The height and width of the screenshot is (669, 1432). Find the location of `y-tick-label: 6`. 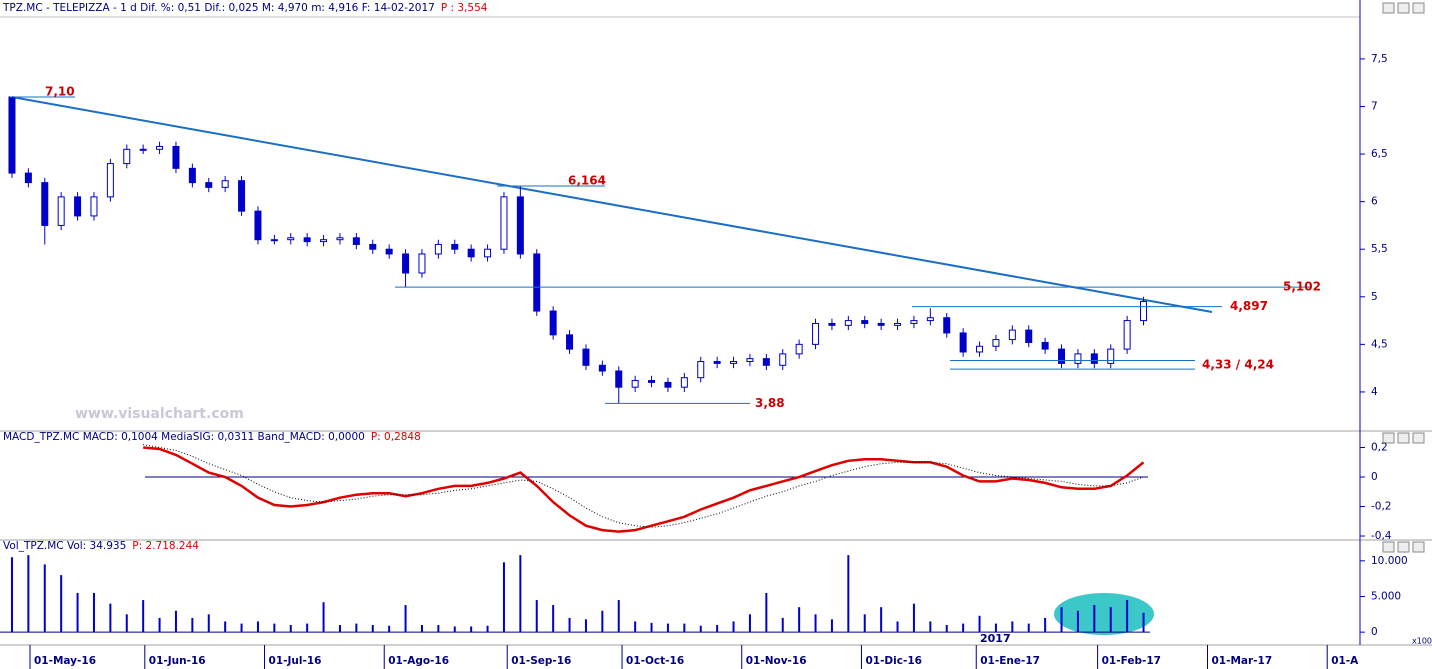

y-tick-label: 6 is located at coordinates (1374, 202).